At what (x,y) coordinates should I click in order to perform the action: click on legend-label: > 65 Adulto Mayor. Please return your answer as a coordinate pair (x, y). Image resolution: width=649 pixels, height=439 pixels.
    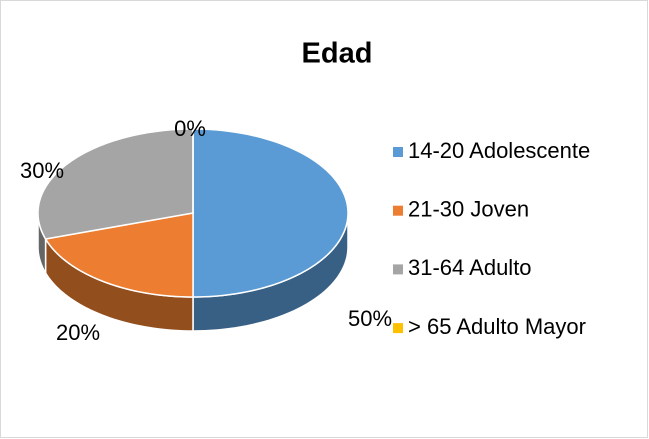
    Looking at the image, I should click on (497, 326).